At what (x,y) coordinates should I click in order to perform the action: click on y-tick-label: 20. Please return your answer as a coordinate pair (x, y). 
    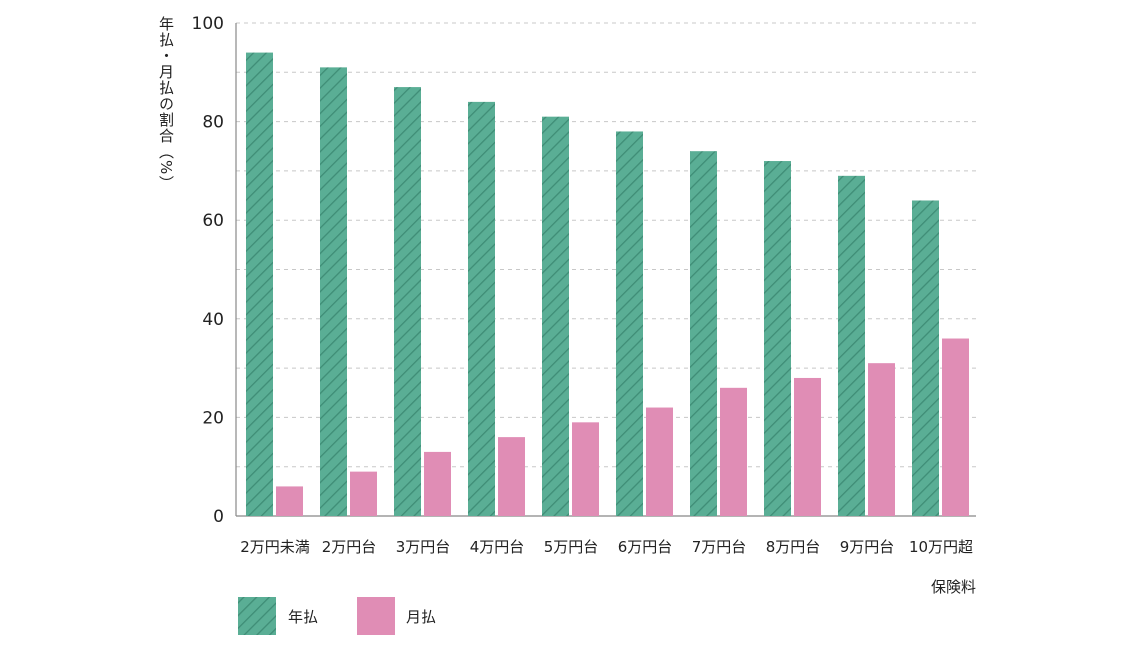
    Looking at the image, I should click on (213, 418).